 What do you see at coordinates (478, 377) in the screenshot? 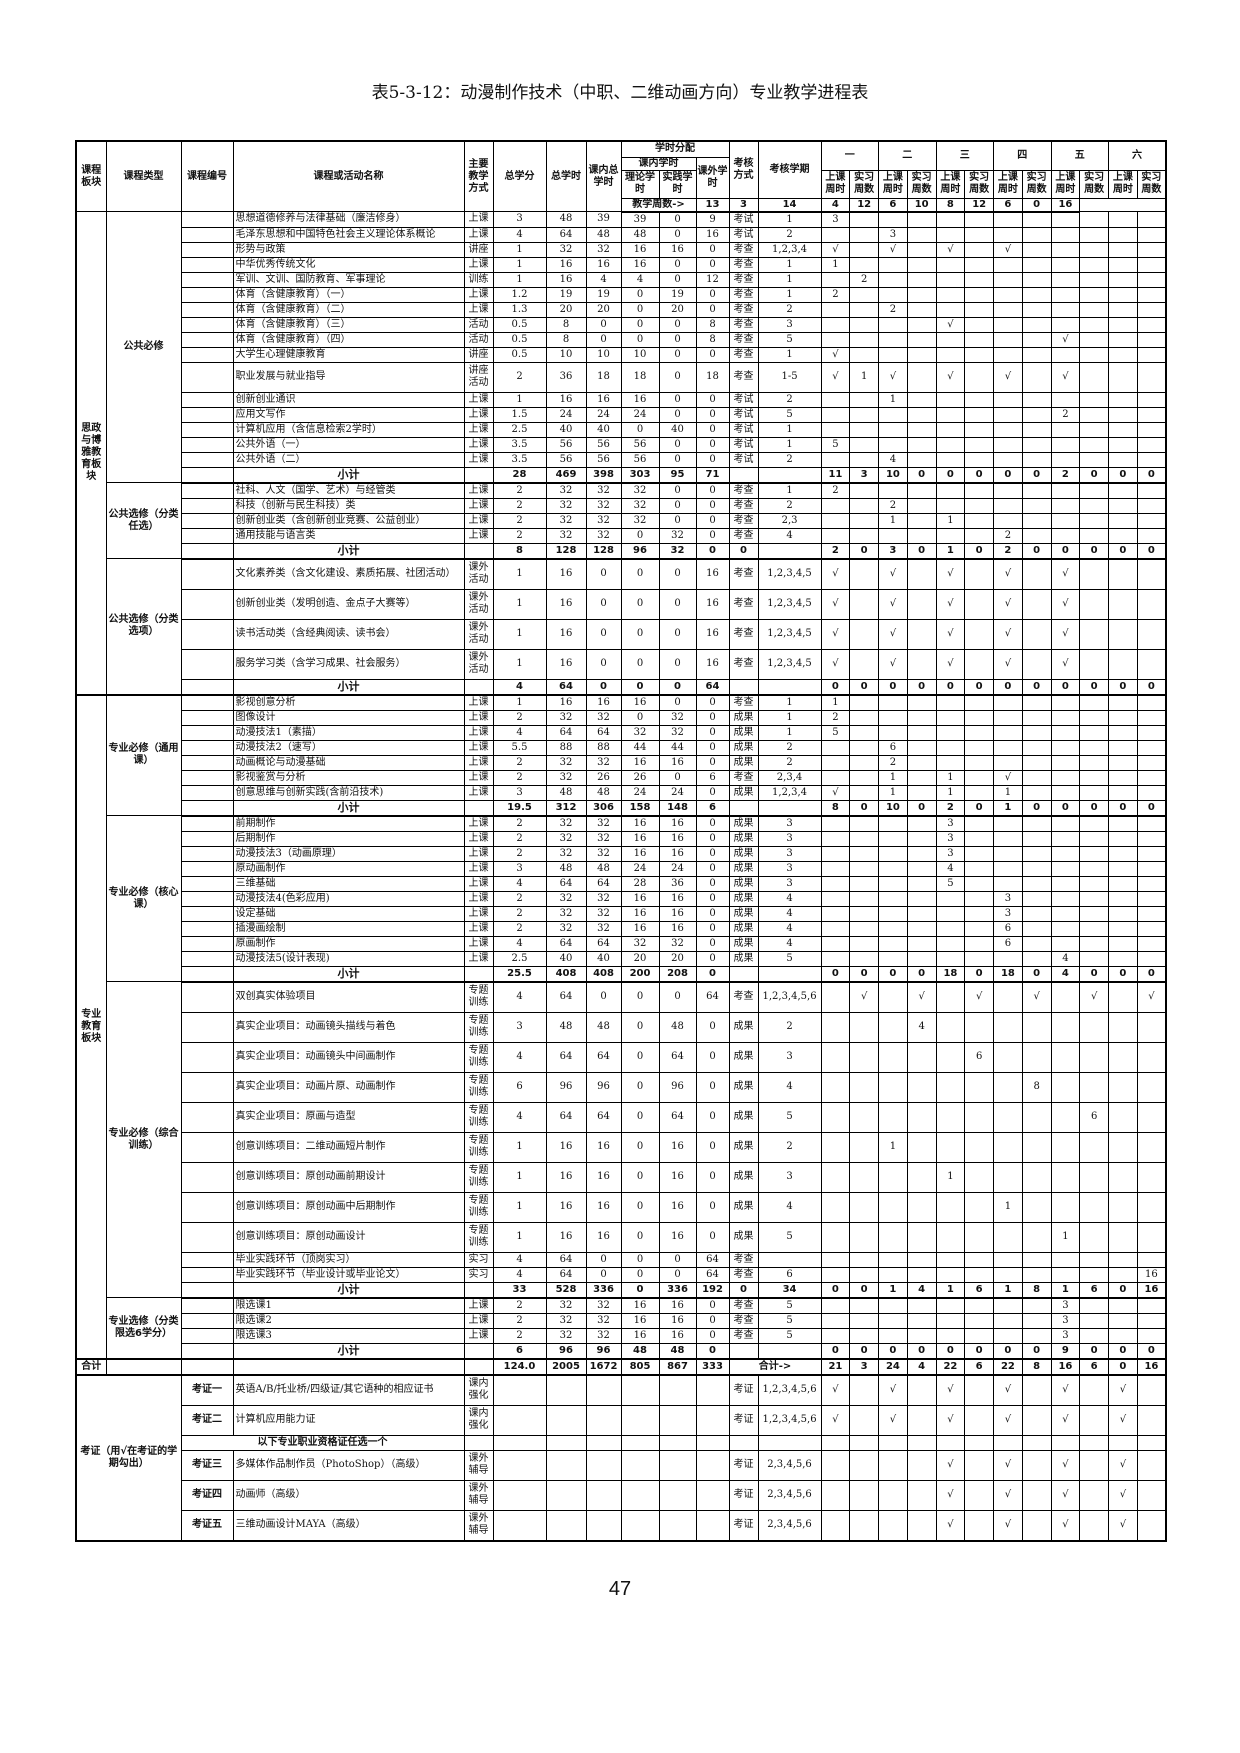
I see `teaching-method: 讲座活动` at bounding box center [478, 377].